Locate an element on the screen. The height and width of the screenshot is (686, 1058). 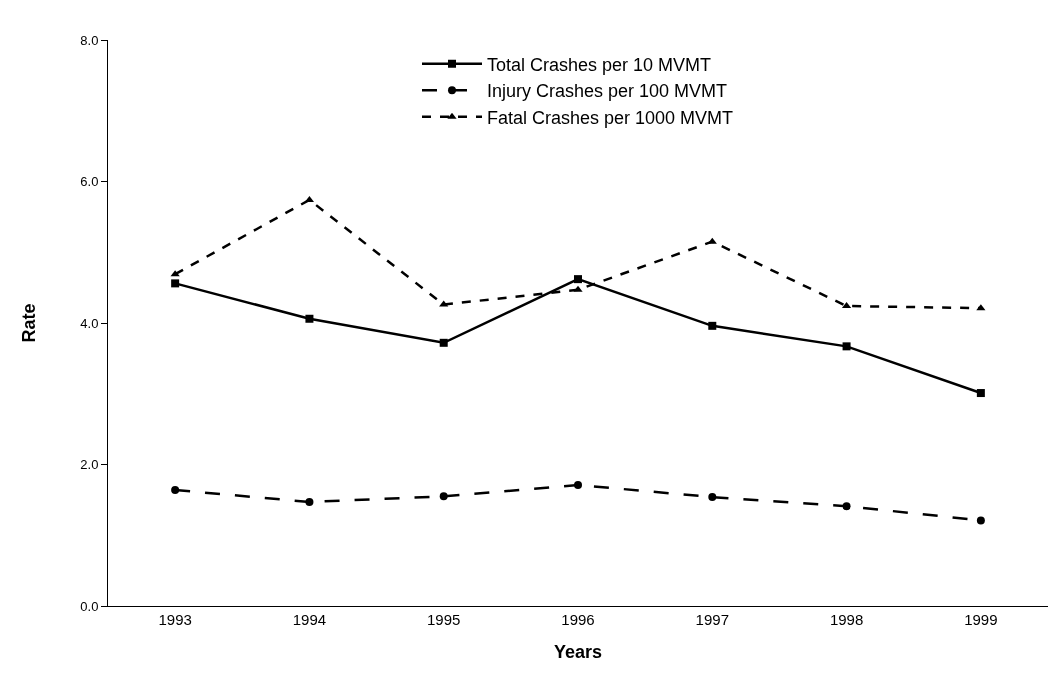
y-tick-label: 8.0 is located at coordinates (89, 40).